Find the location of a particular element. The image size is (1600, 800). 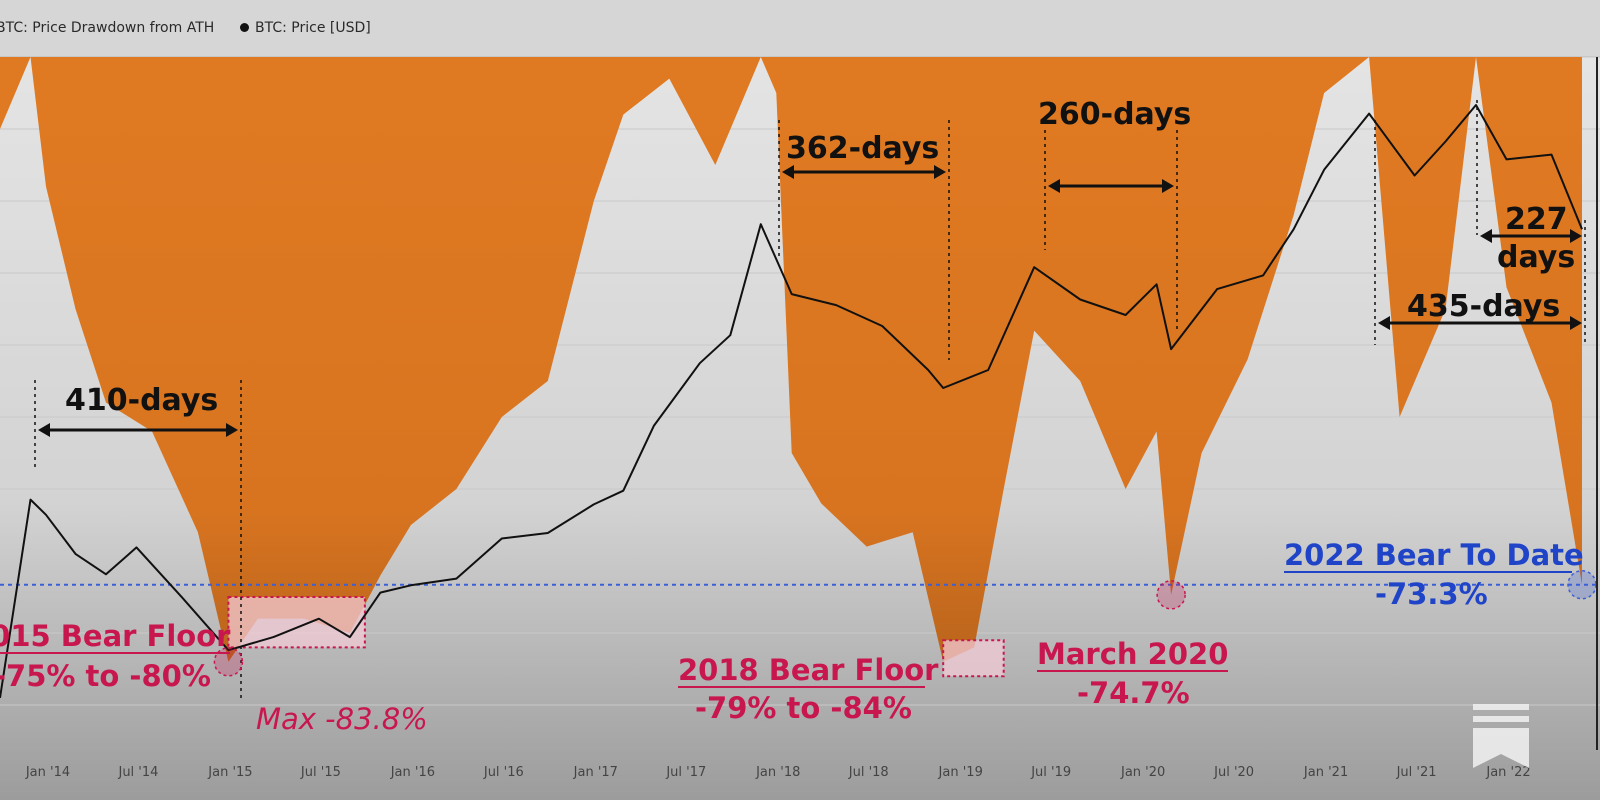

annotation-march-2020-value: -74.7% is located at coordinates (1133, 693).